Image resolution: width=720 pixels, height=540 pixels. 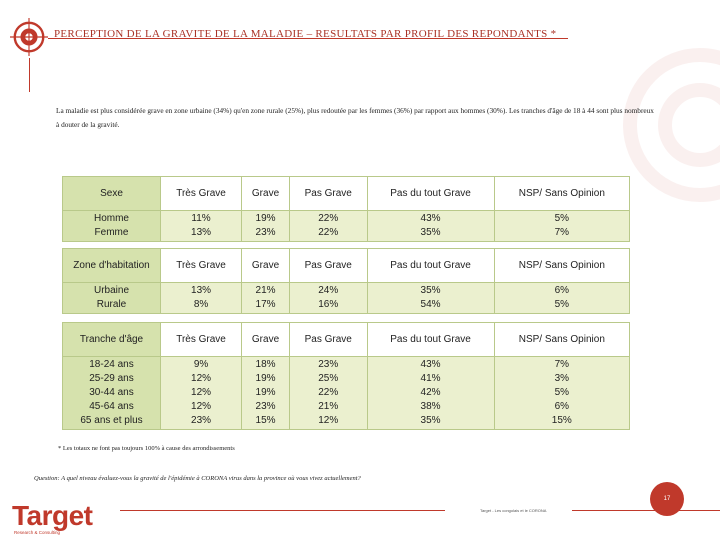 I want to click on value-cell: 22% 22%, so click(x=328, y=226).